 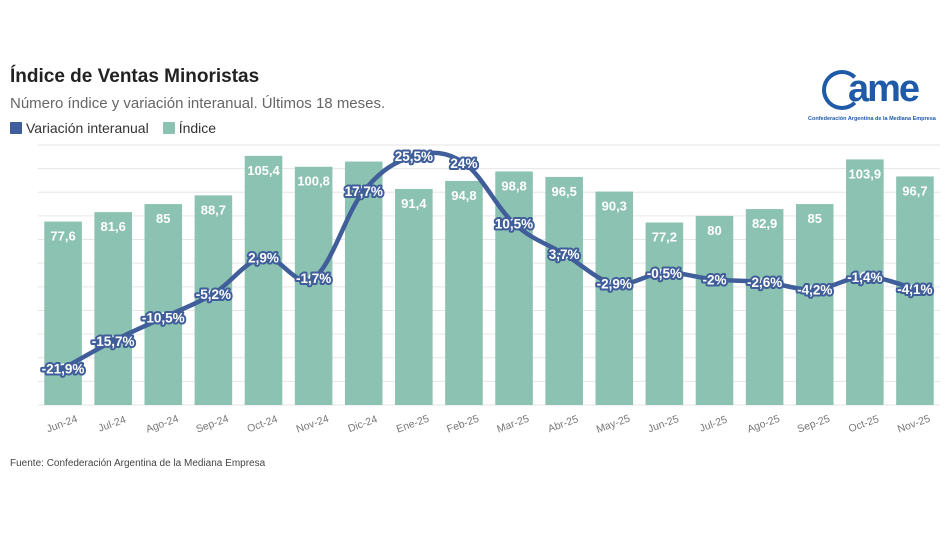 I want to click on bar-label-Jun-24: 77,6, so click(x=62, y=236).